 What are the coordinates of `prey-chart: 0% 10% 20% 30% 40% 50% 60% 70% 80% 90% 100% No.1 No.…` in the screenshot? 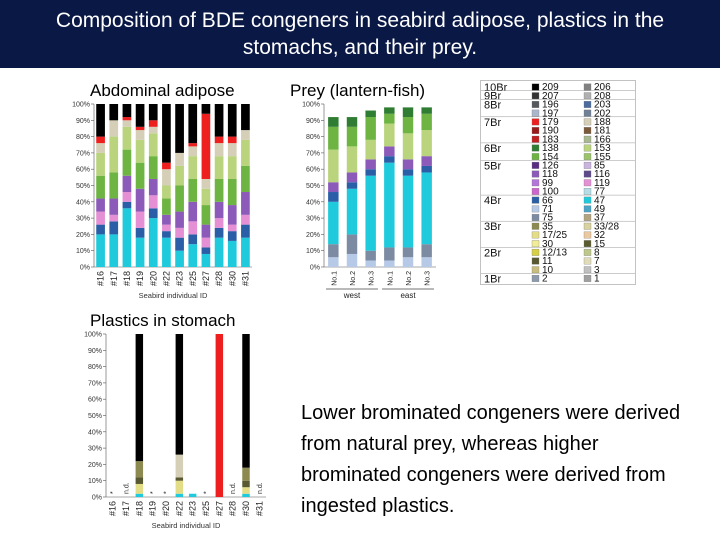 It's located at (369, 200).